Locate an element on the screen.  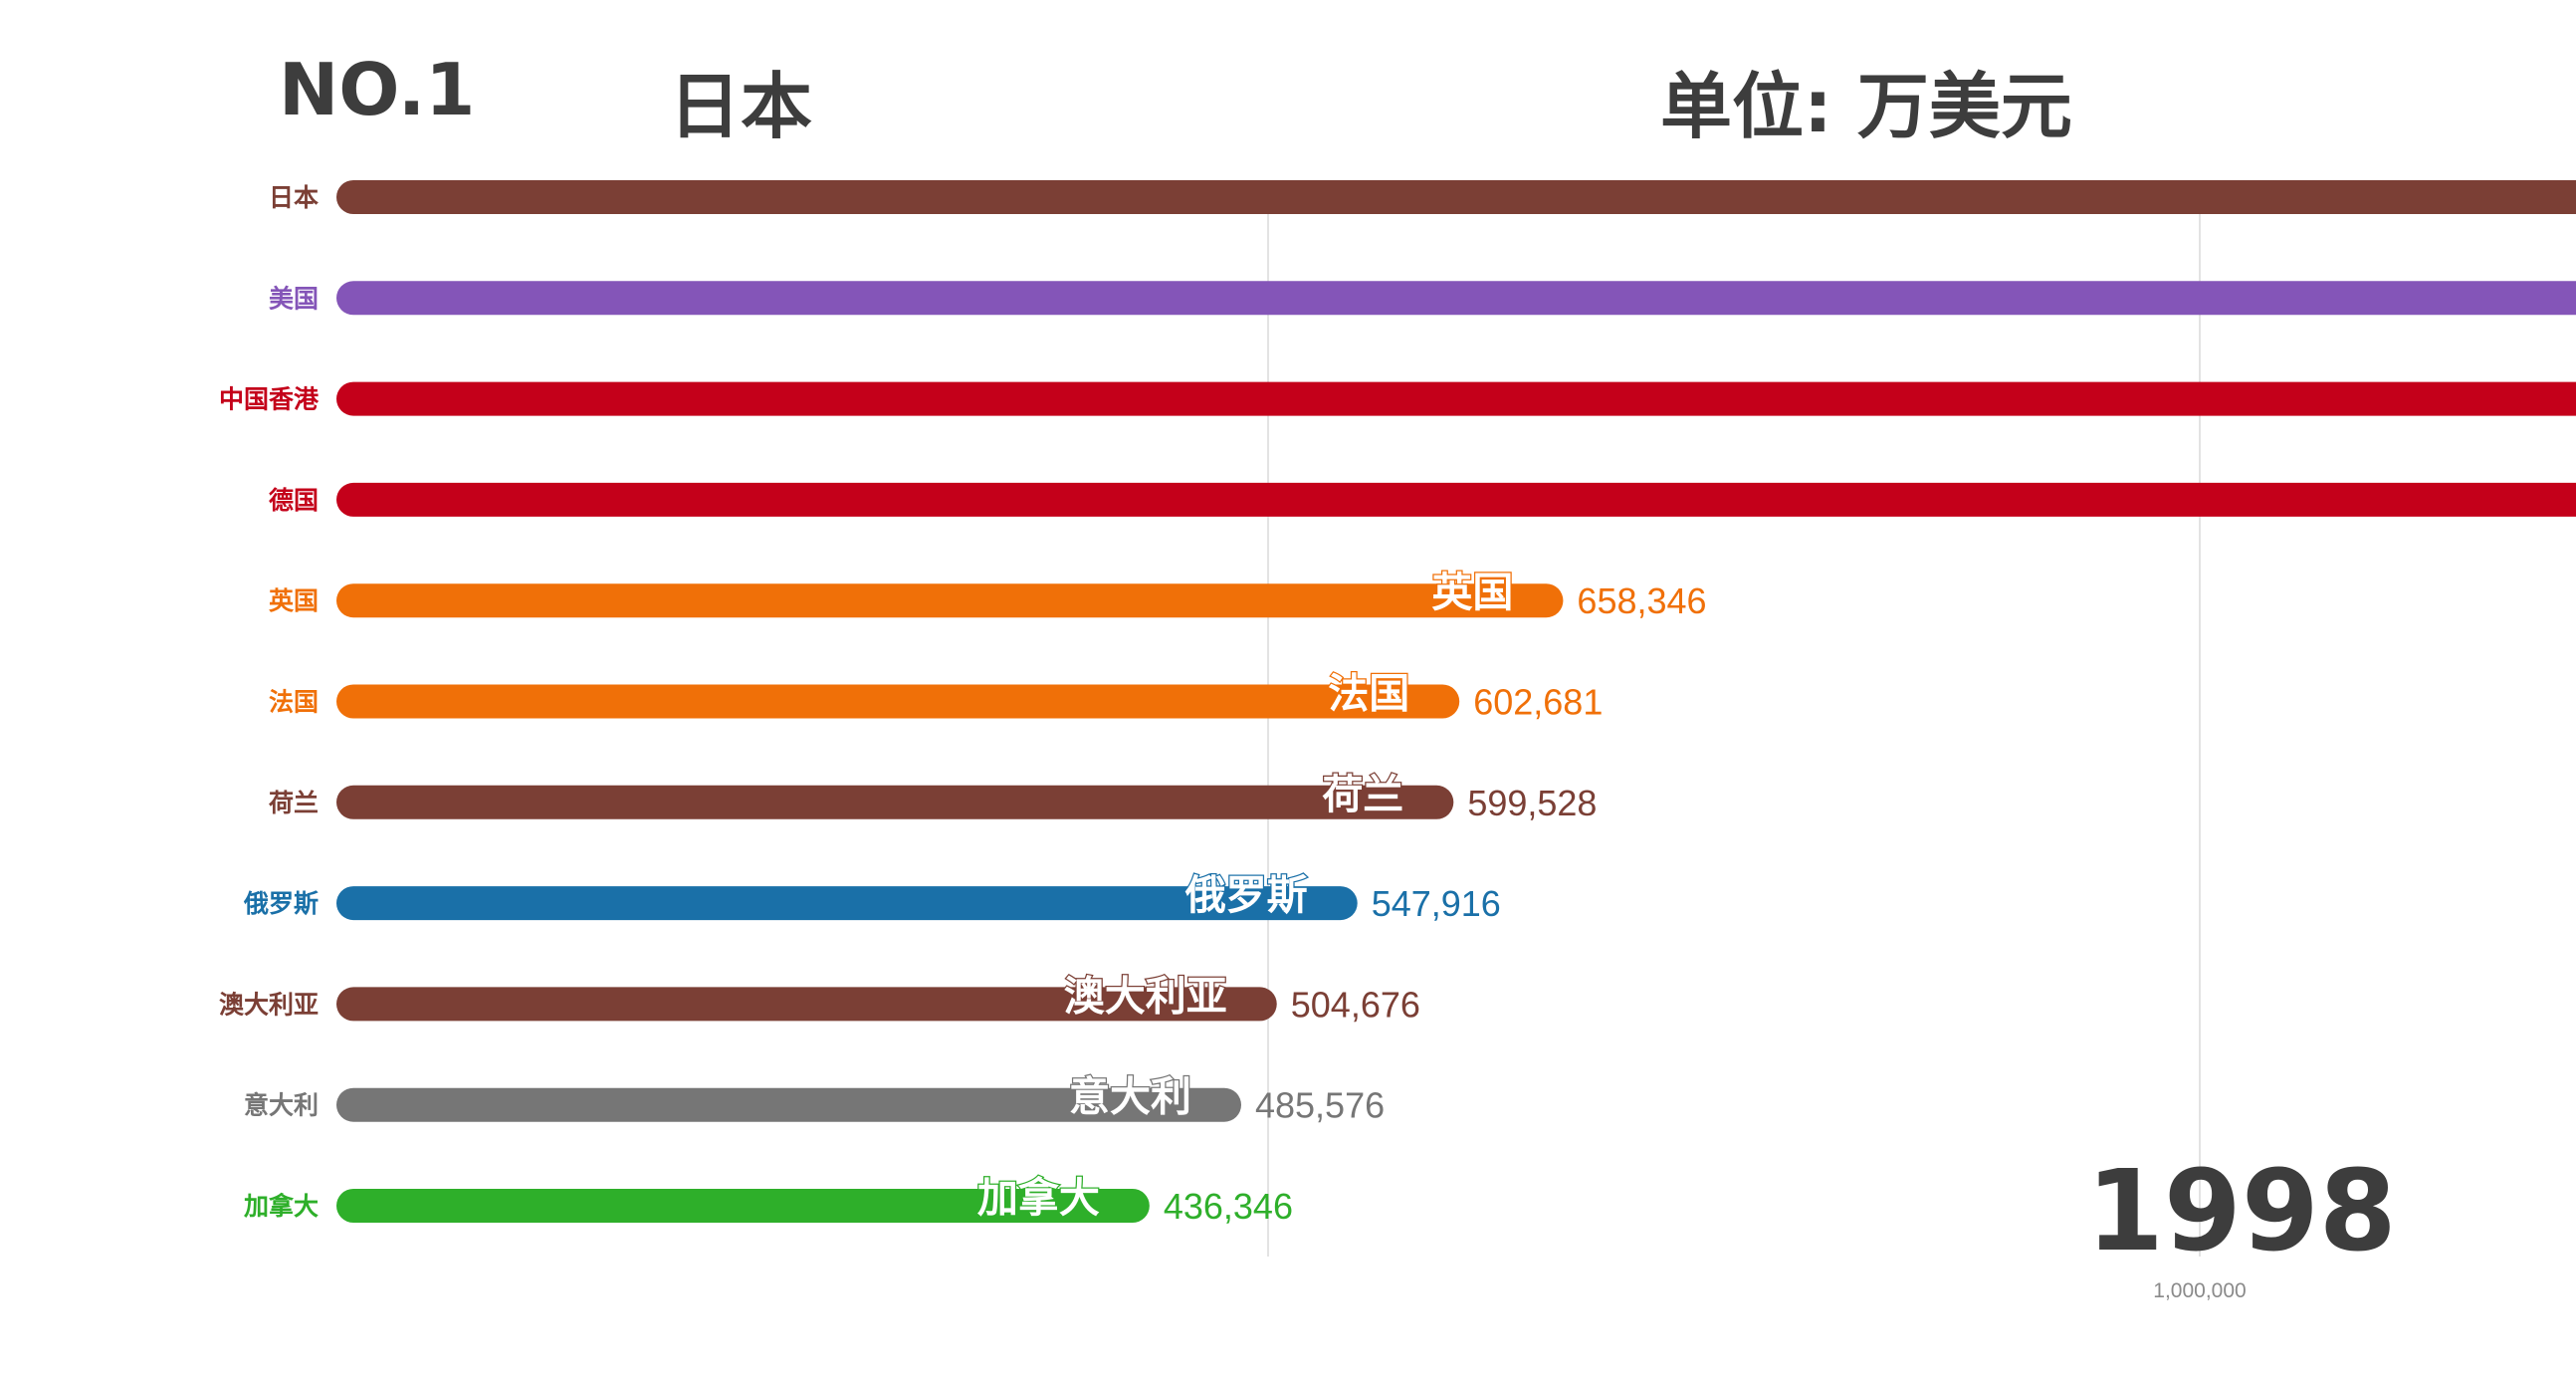
leader-name: 日本 is located at coordinates (741, 106).